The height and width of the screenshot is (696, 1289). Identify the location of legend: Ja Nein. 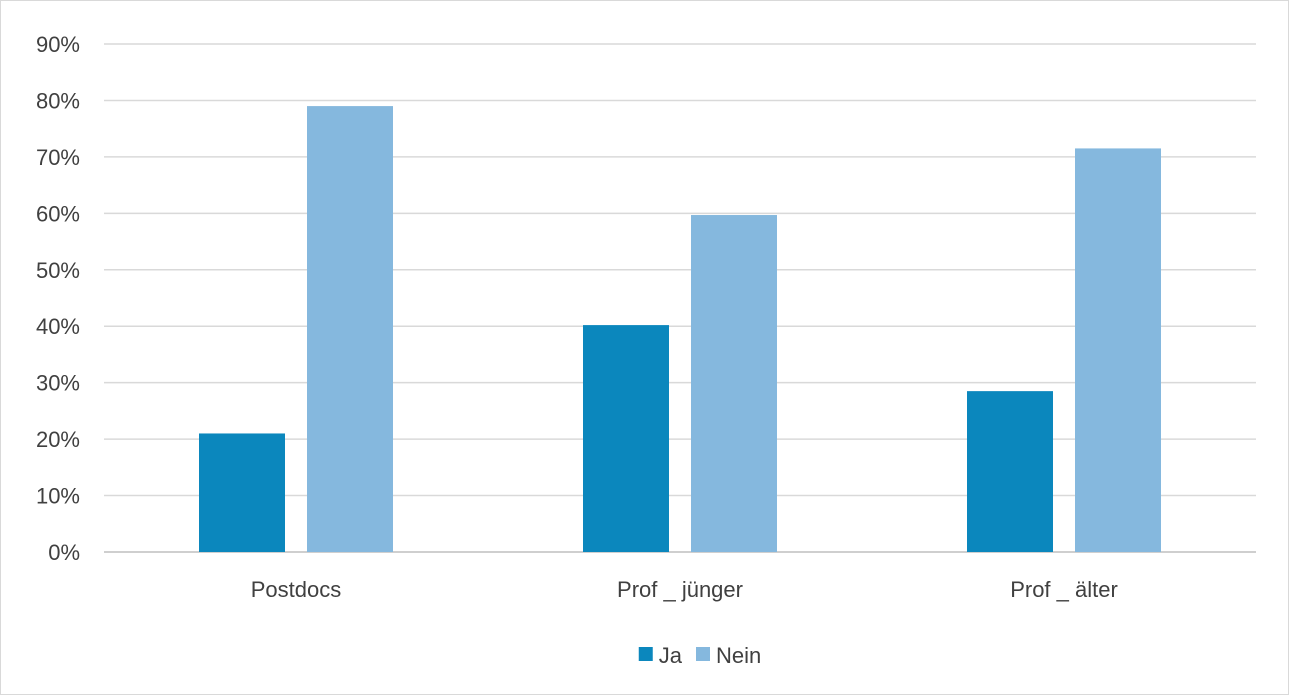
(699, 655).